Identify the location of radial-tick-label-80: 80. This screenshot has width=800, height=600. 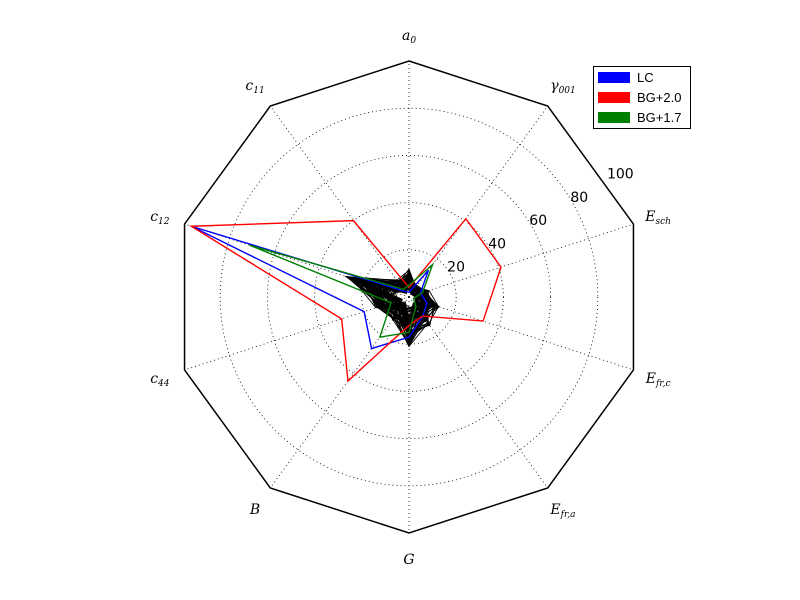
(579, 198).